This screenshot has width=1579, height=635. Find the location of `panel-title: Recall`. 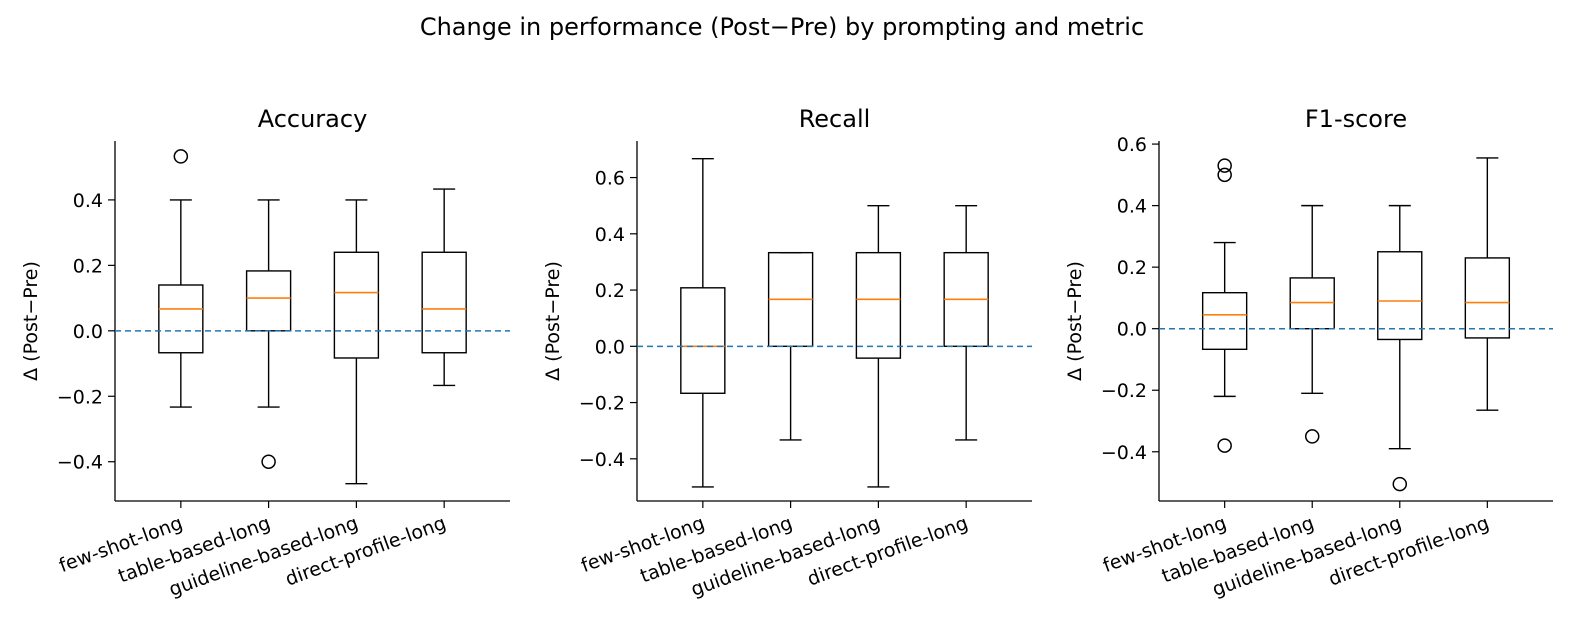

panel-title: Recall is located at coordinates (835, 119).